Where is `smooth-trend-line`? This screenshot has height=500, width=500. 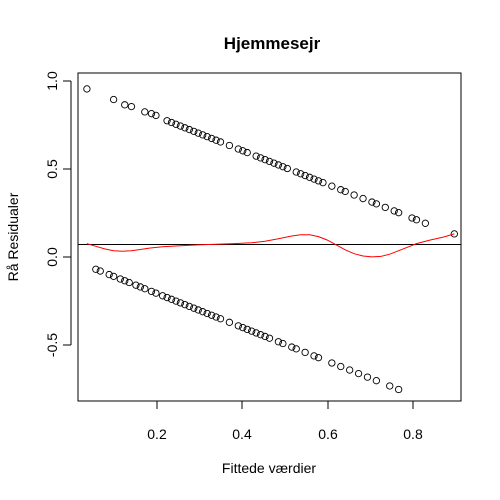 smooth-trend-line is located at coordinates (270, 245).